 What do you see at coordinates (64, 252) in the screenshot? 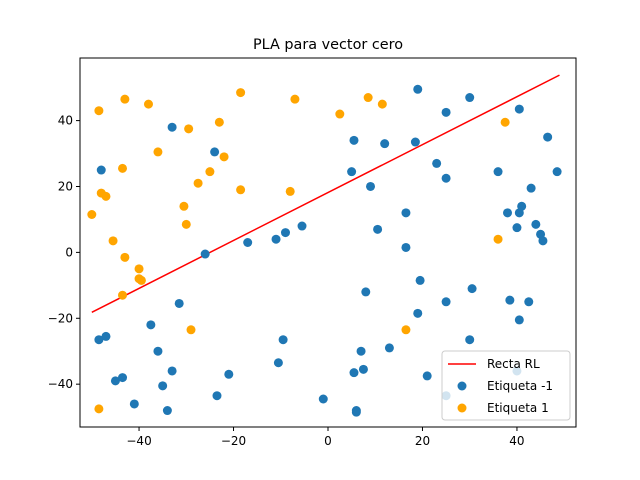
I see `y-axis: −40 −20 0 20 40` at bounding box center [64, 252].